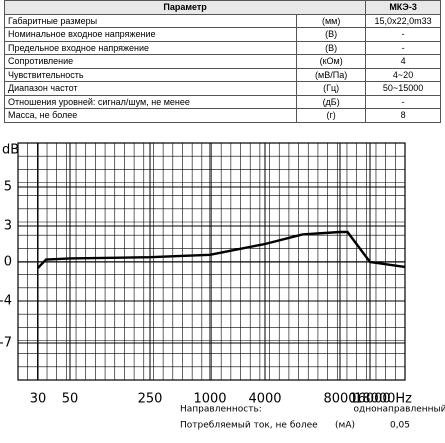 The width and height of the screenshot is (445, 443). I want to click on table-cell: 8, so click(403, 115).